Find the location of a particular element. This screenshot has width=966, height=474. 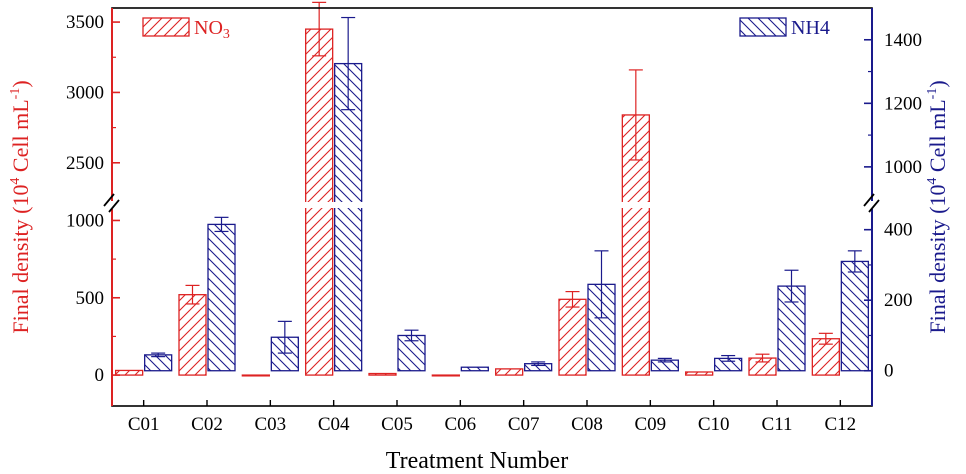

x-tick-label: C11 is located at coordinates (777, 424).